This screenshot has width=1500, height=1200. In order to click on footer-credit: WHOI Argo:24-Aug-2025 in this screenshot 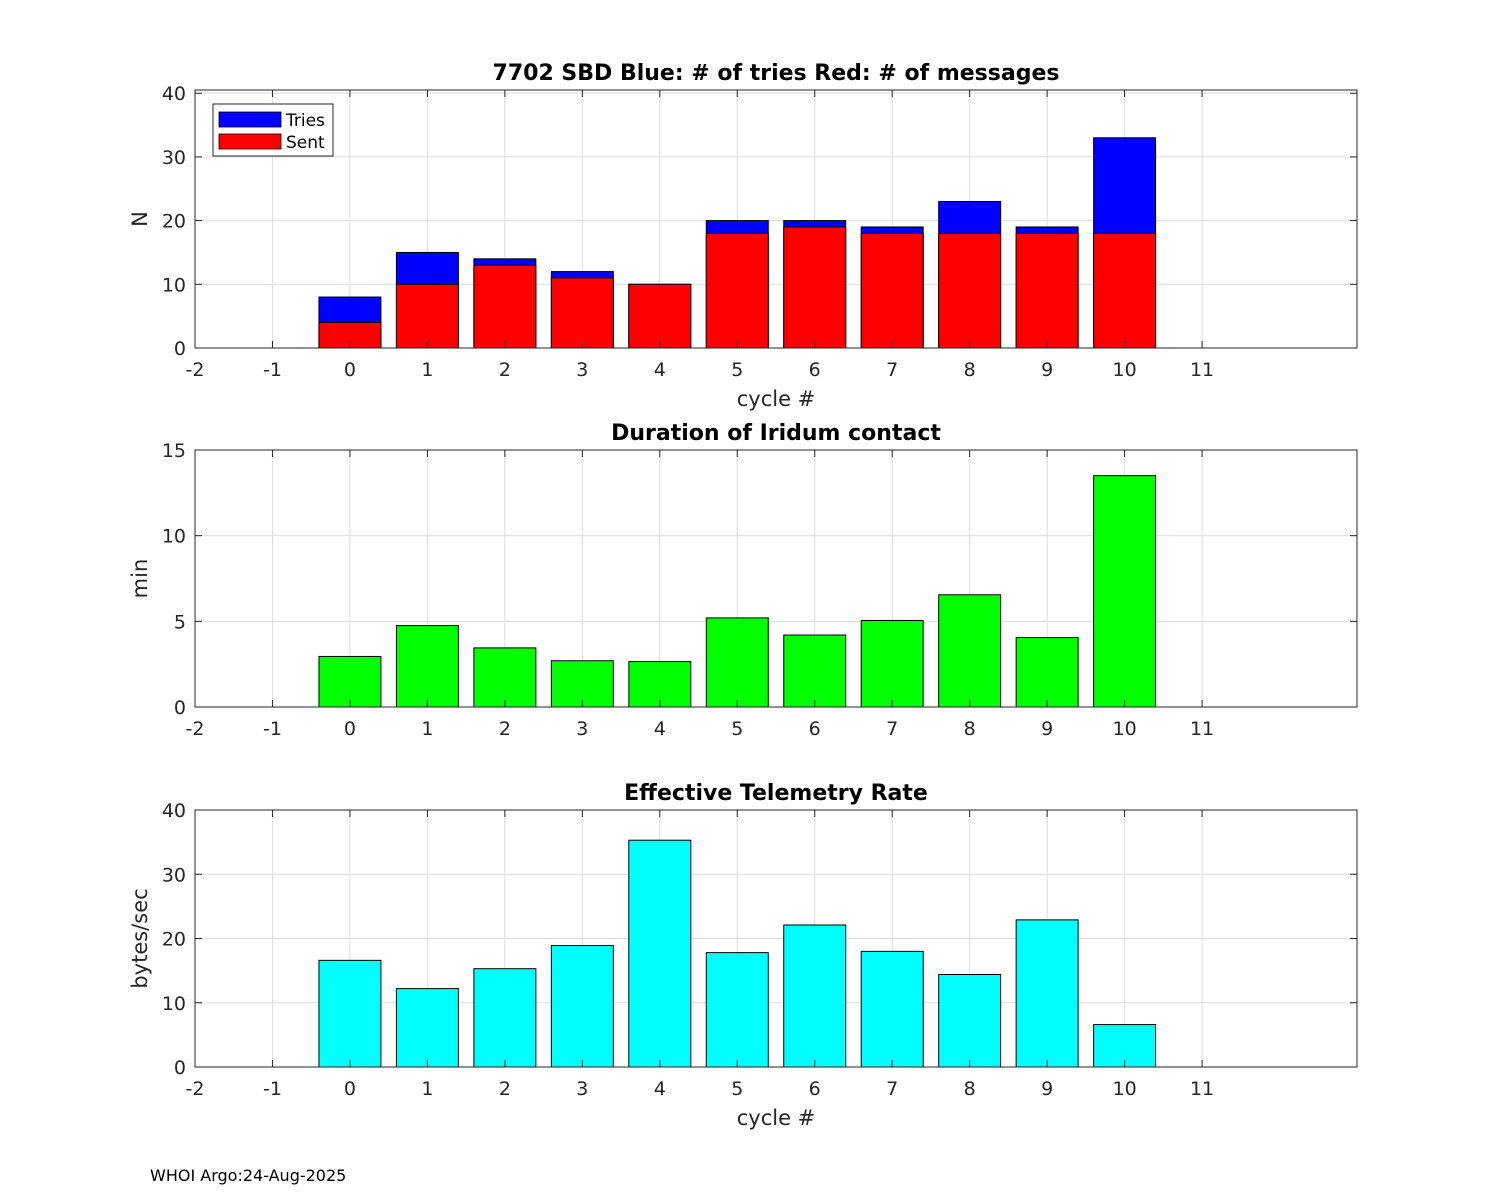, I will do `click(248, 1175)`.